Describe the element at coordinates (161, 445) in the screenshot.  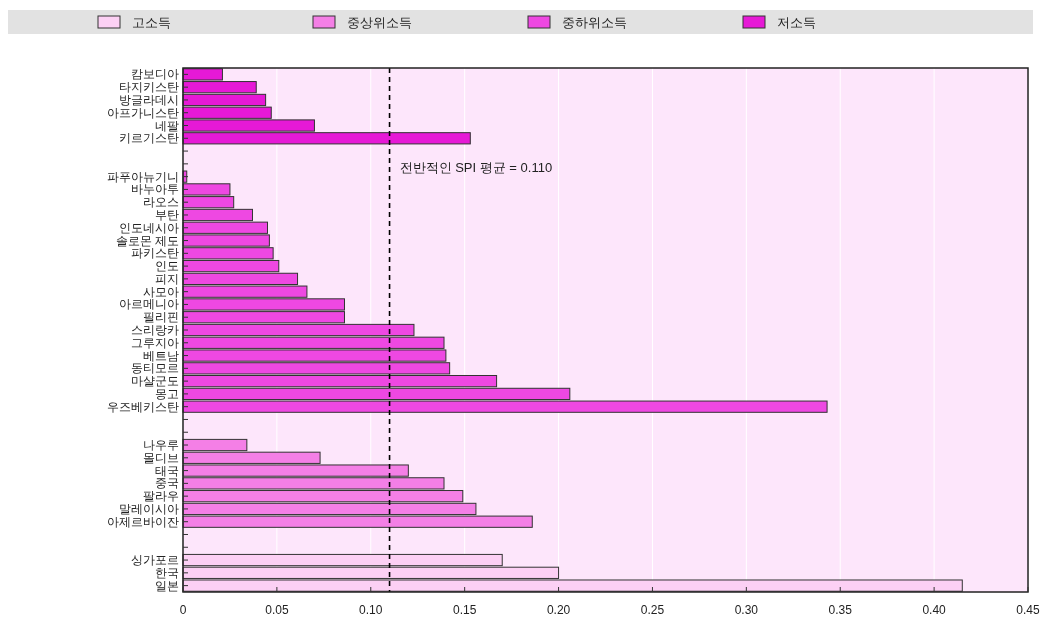
I see `y-tick-label: 나우루` at that location.